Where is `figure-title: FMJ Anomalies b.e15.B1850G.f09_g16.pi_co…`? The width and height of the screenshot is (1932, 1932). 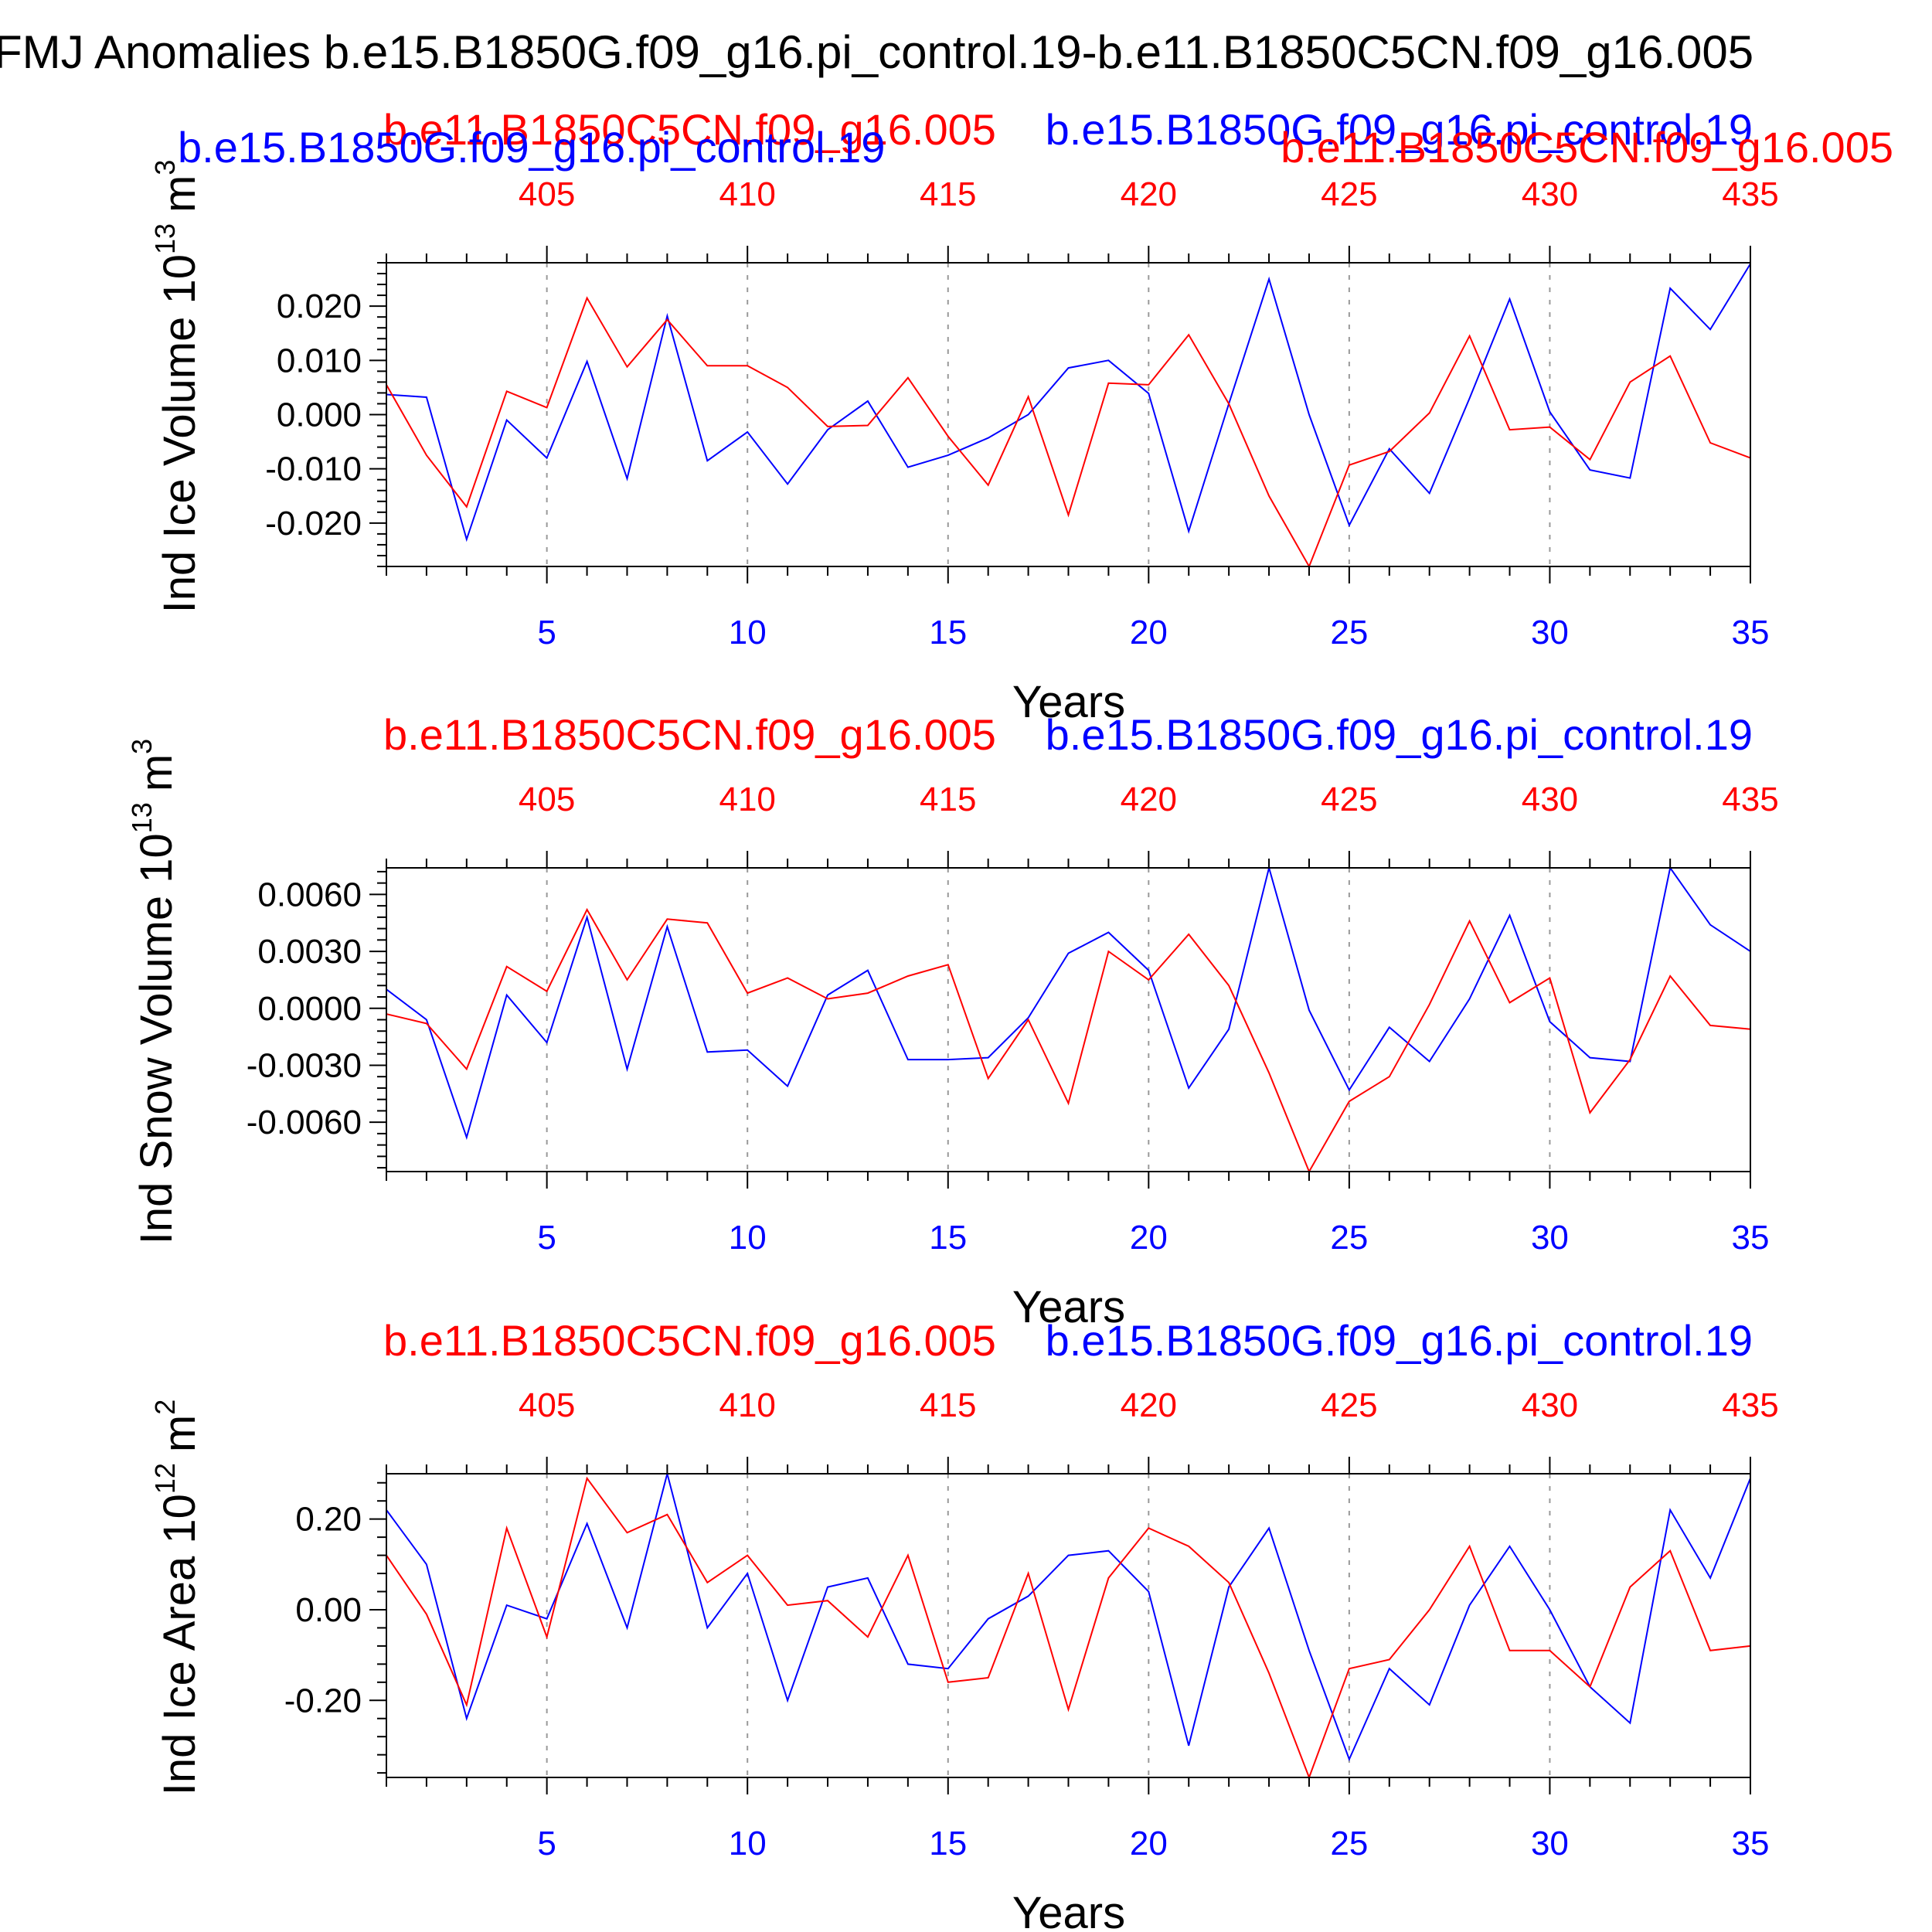
figure-title: FMJ Anomalies b.e15.B1850G.f09_g16.pi_co… is located at coordinates (877, 52).